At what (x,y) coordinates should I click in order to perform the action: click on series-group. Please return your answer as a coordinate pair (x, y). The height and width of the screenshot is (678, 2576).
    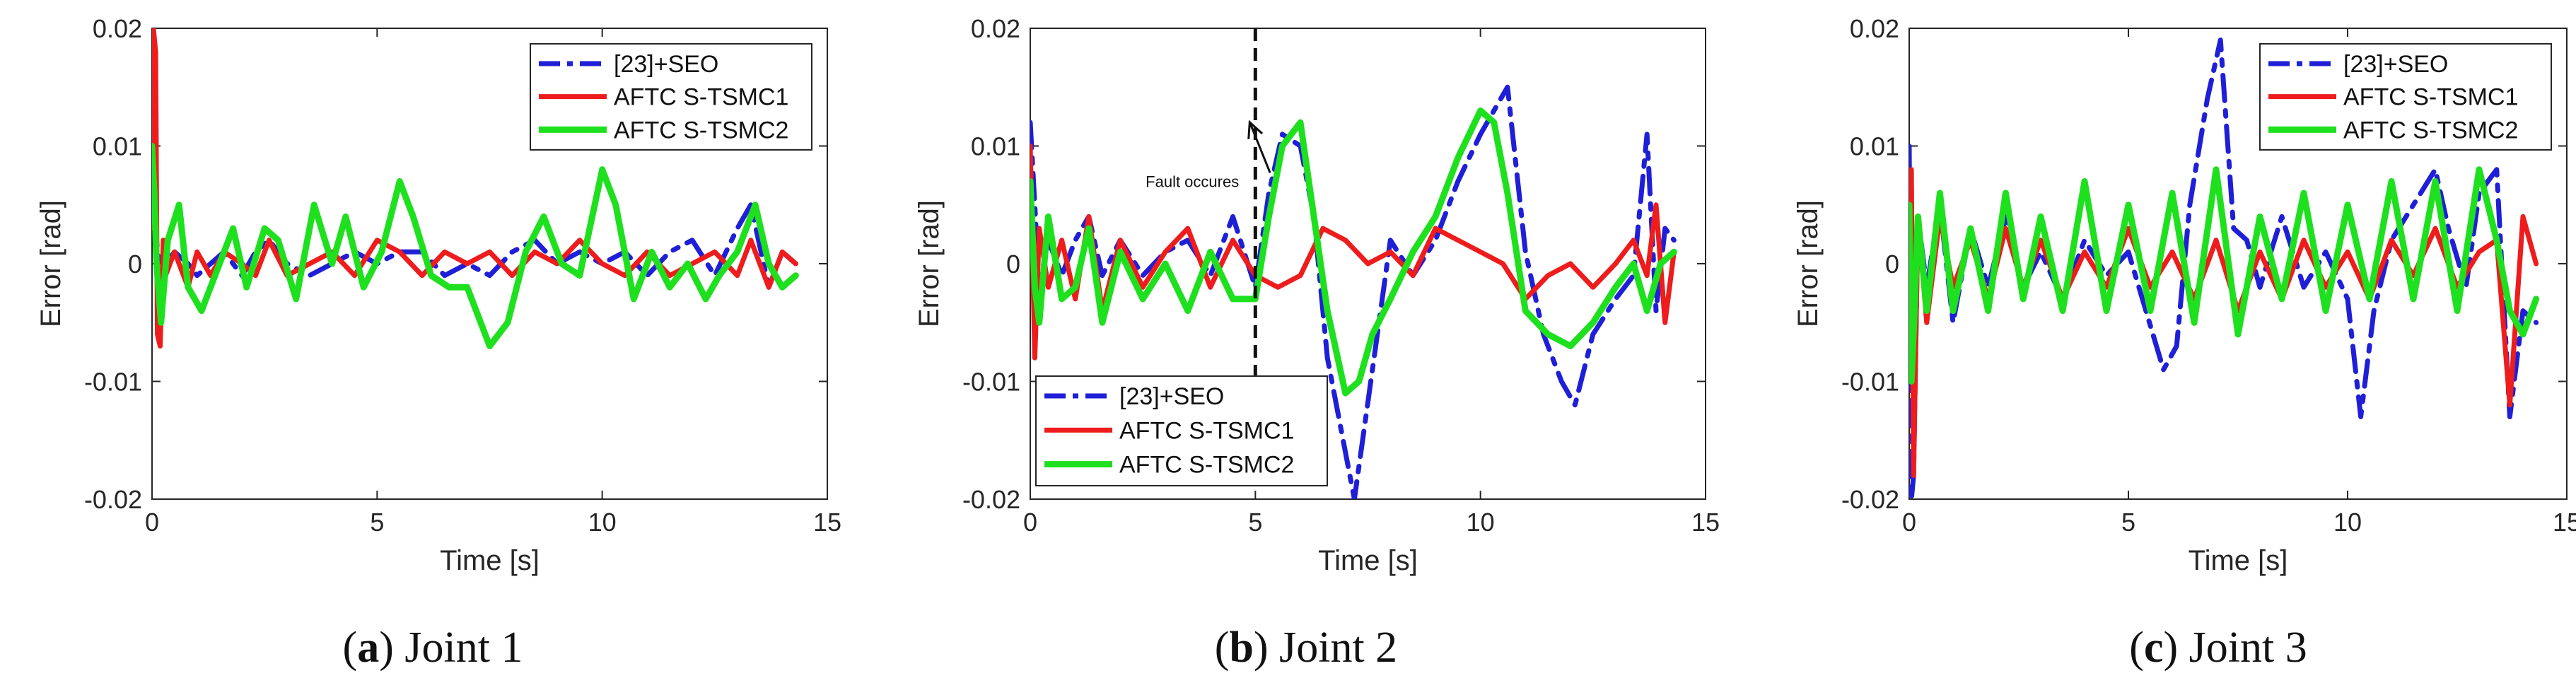
    Looking at the image, I should click on (476, 188).